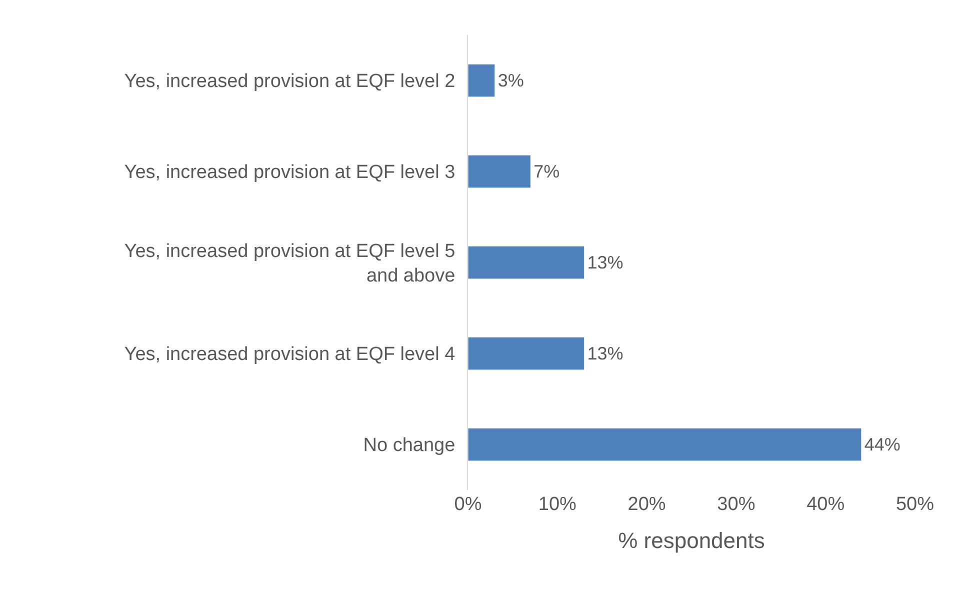  What do you see at coordinates (882, 444) in the screenshot?
I see `data-label: 44%` at bounding box center [882, 444].